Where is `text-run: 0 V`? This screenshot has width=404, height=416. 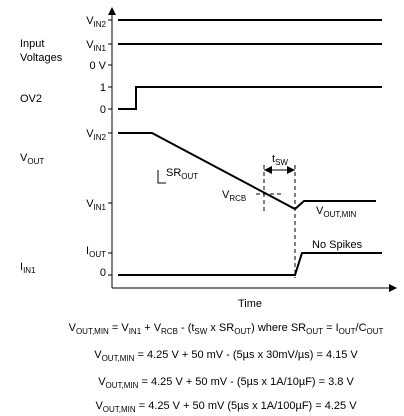
text-run: 0 V is located at coordinates (97, 66).